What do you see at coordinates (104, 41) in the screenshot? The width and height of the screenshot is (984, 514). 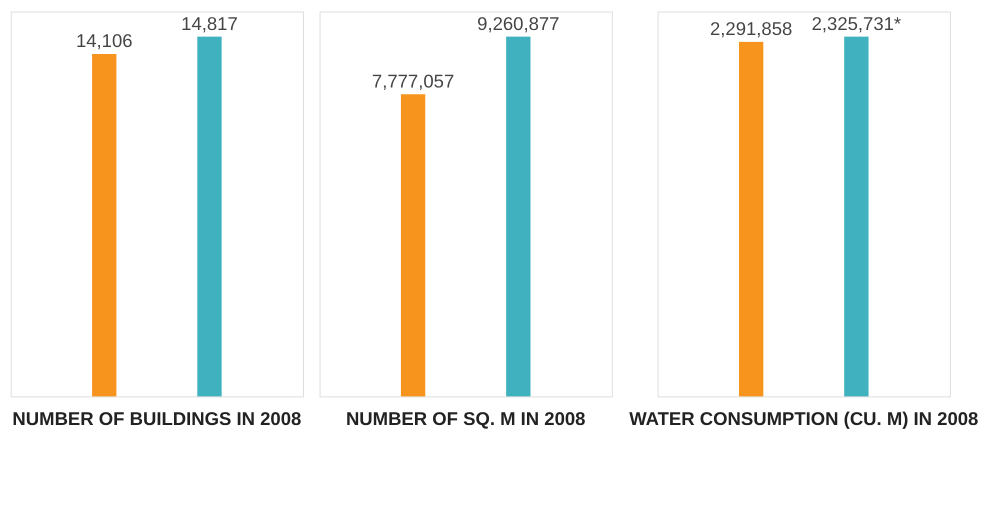 I see `data-label: 14,106` at bounding box center [104, 41].